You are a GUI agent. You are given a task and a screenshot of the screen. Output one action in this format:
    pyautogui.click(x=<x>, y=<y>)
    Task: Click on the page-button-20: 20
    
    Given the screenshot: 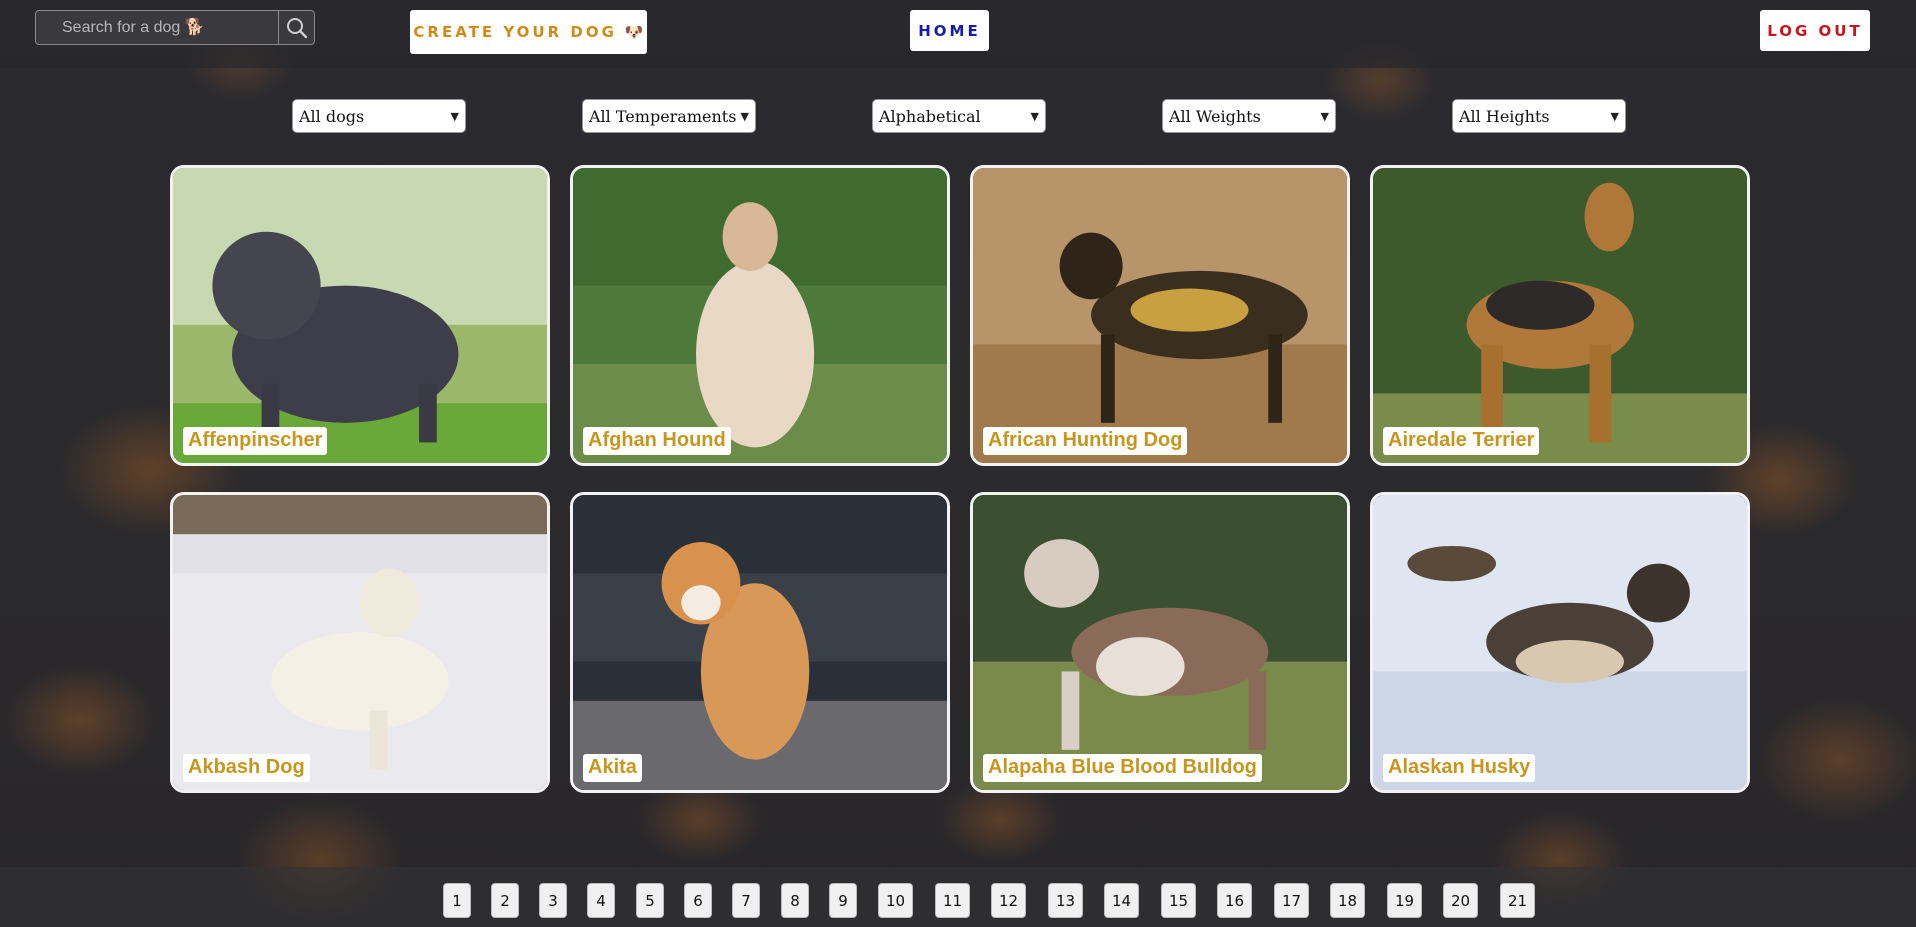 What is the action you would take?
    pyautogui.click(x=1460, y=900)
    